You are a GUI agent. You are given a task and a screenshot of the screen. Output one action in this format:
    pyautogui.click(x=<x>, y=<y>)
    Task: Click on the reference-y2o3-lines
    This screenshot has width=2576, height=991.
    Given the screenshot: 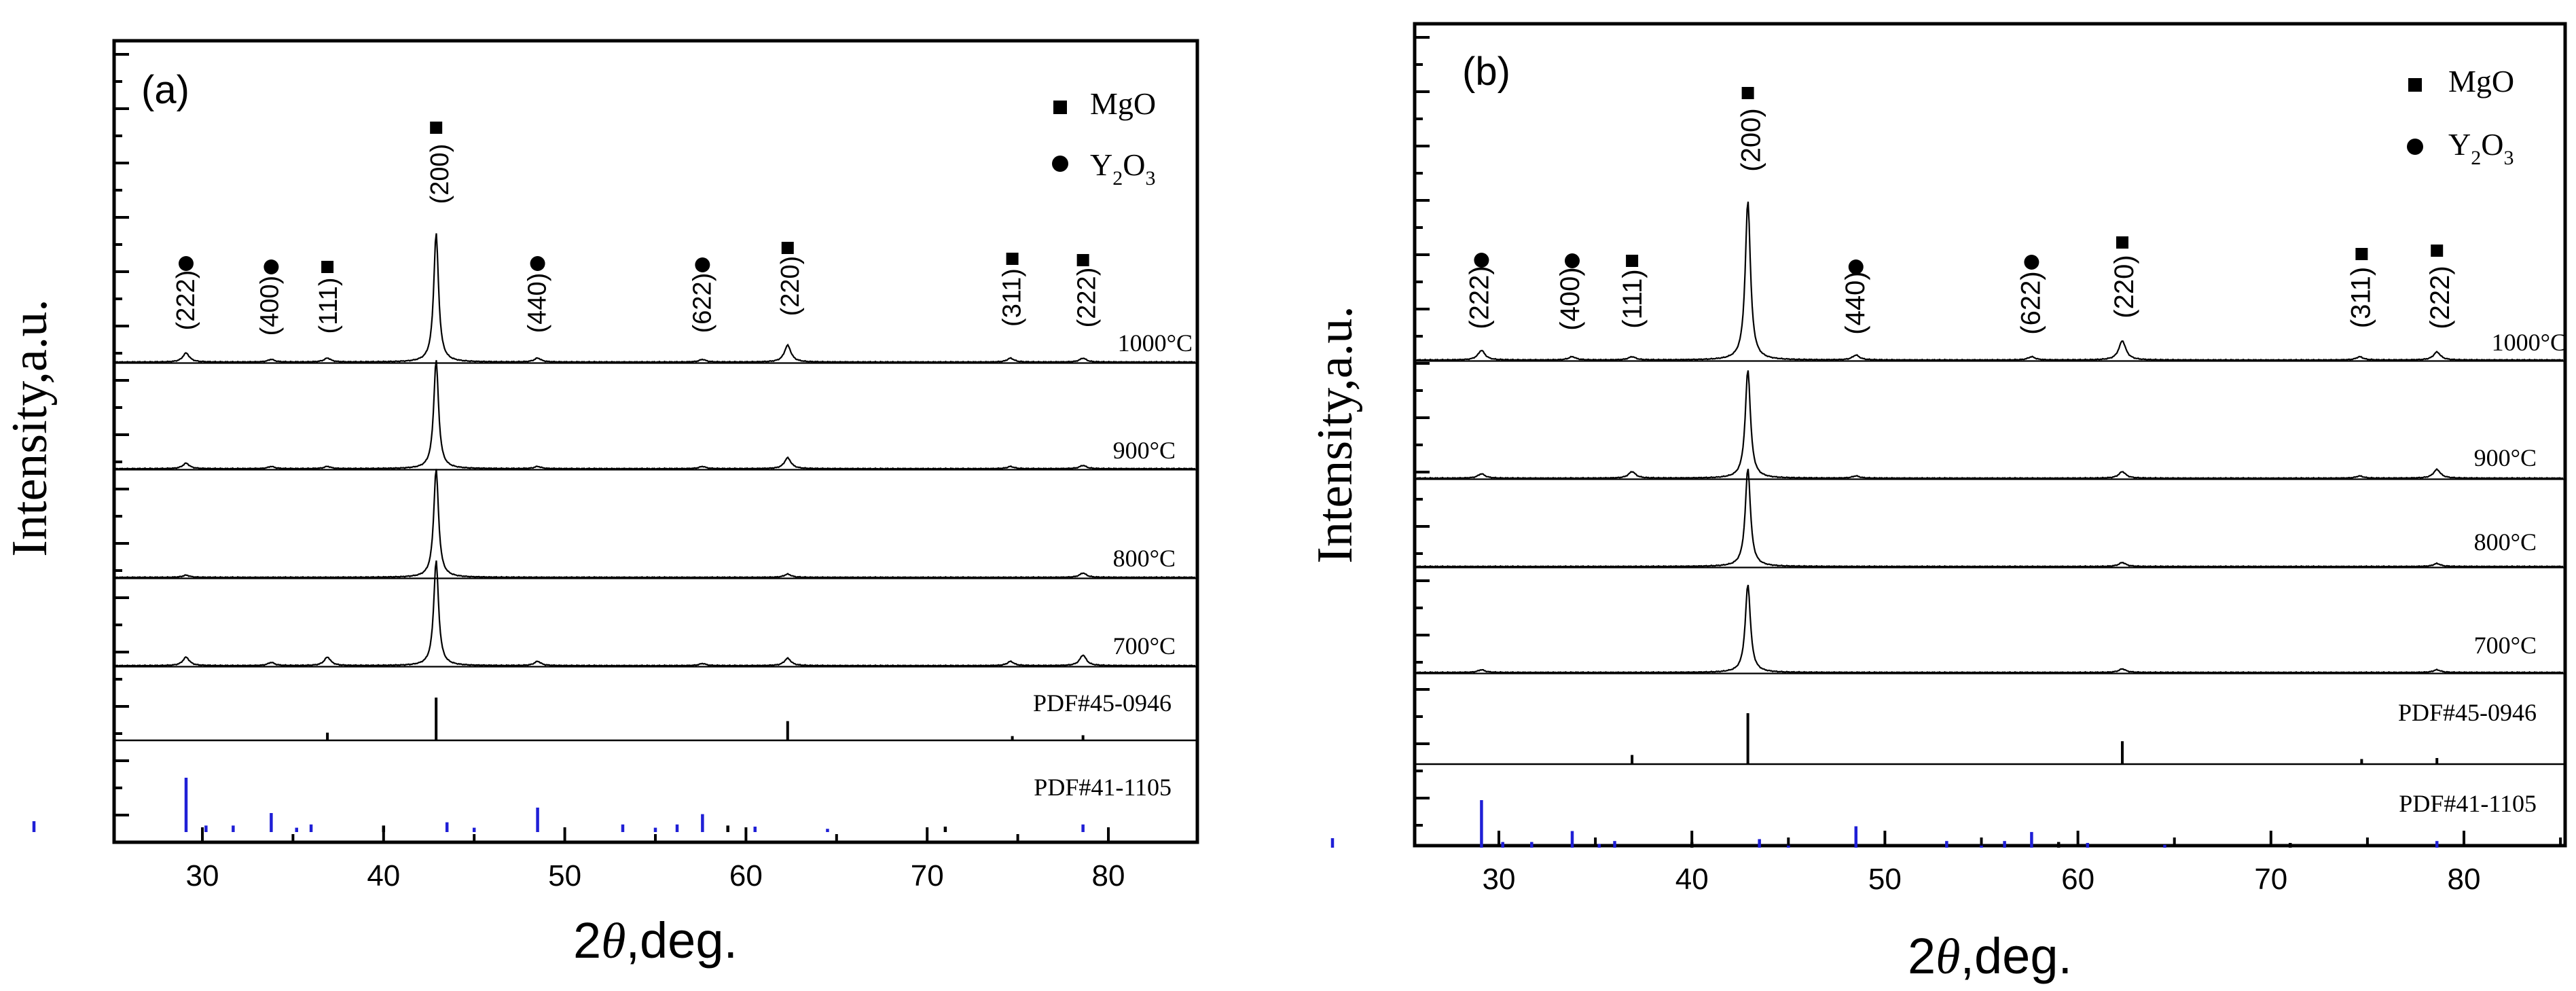 What is the action you would take?
    pyautogui.click(x=558, y=805)
    